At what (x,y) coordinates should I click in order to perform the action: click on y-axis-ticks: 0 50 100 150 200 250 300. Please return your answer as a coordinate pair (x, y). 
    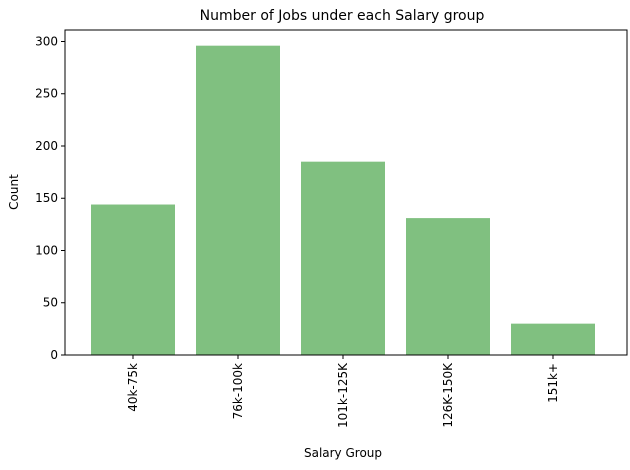
    Looking at the image, I should click on (50, 198).